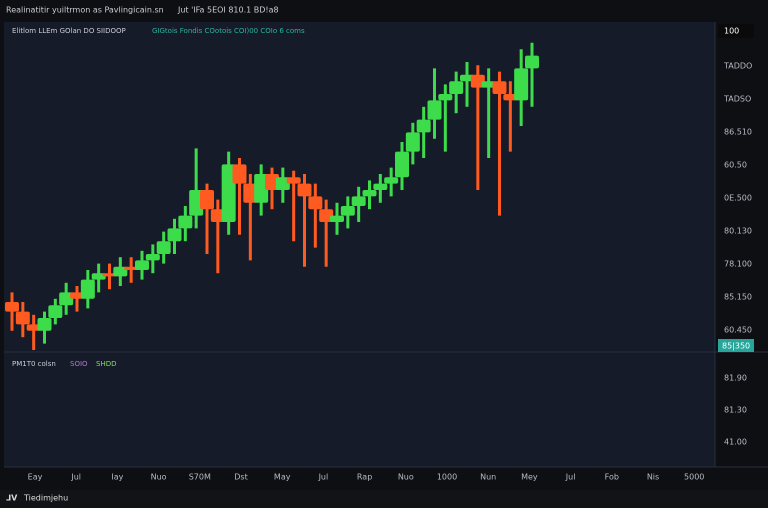 The height and width of the screenshot is (508, 768). I want to click on footer-logo: ⅃ᐯ, so click(12, 498).